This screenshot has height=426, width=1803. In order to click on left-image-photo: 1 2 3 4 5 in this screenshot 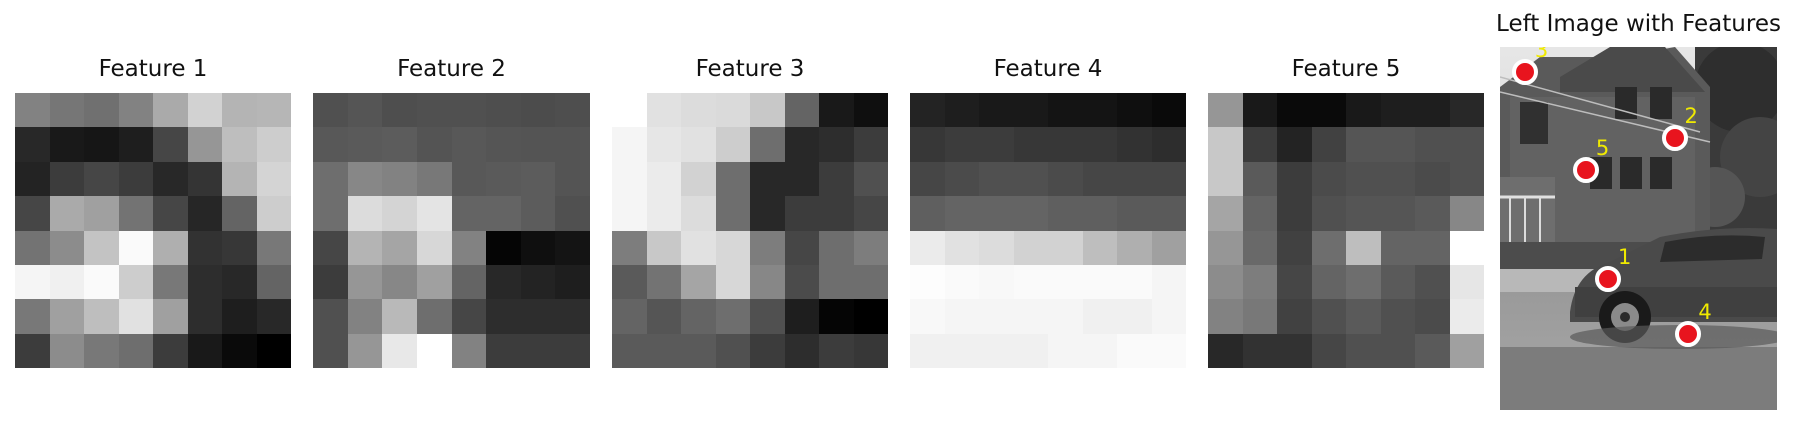, I will do `click(1638, 228)`.